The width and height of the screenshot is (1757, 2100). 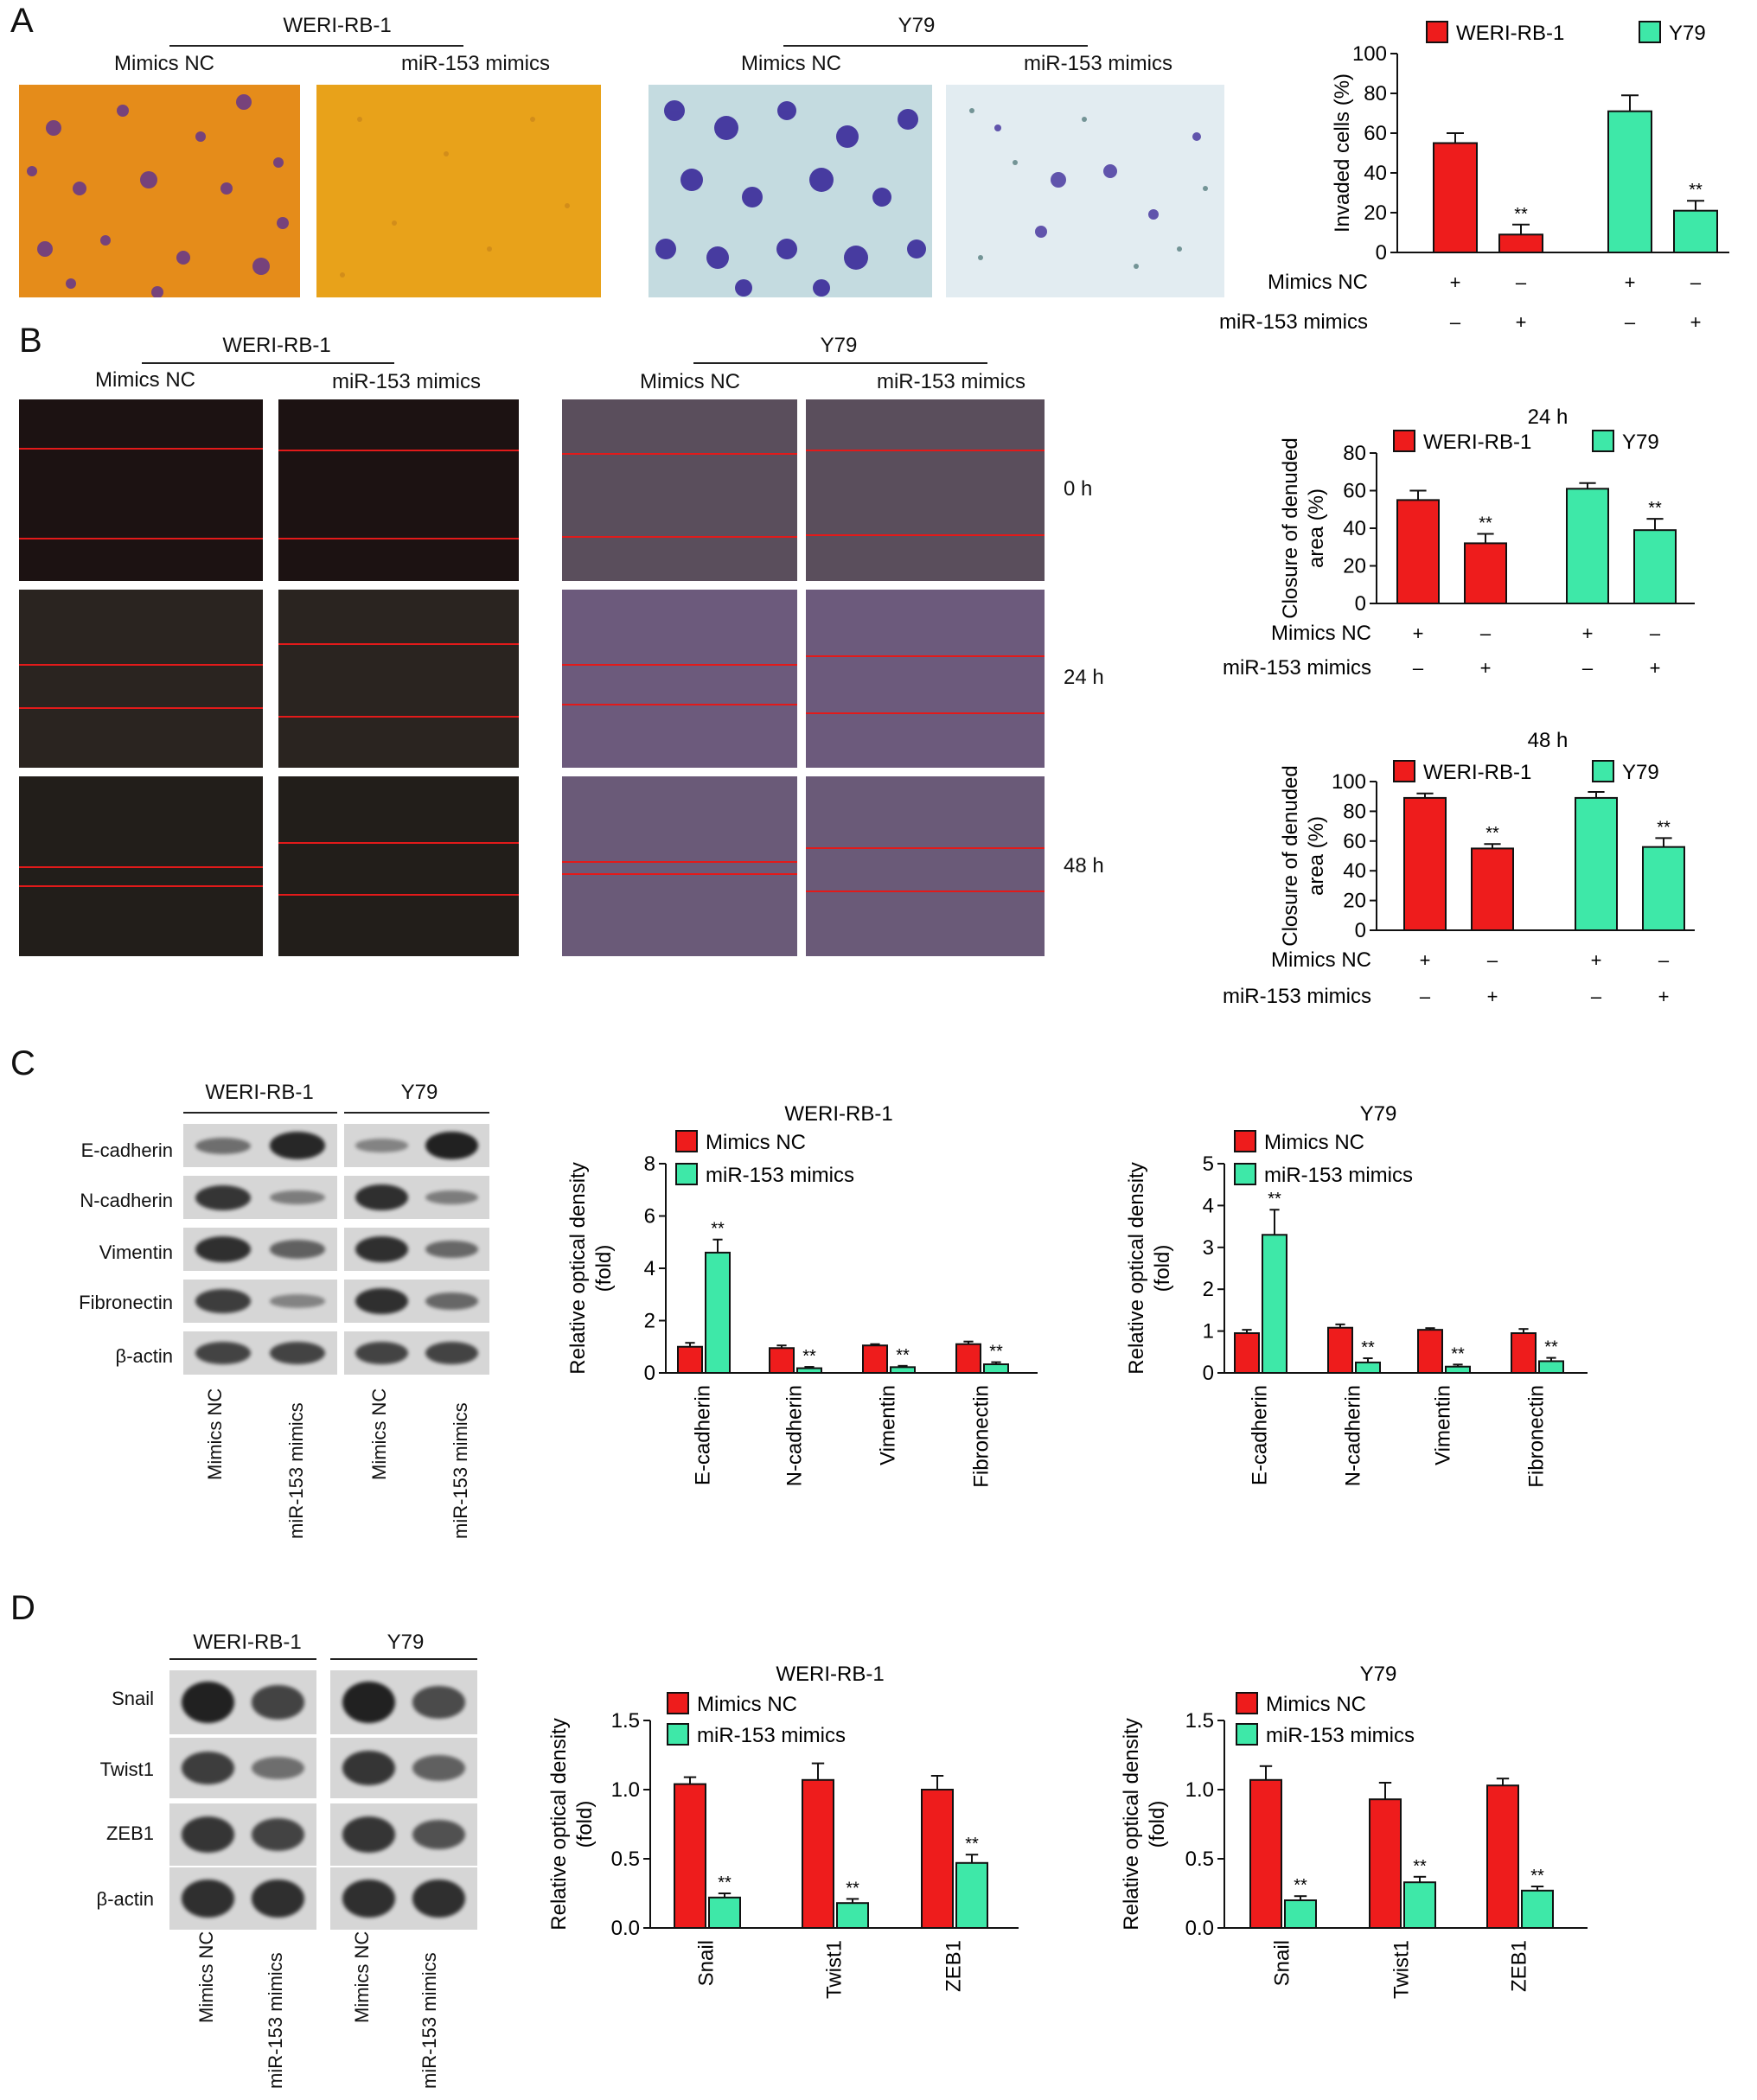 I want to click on b-weri-nc-0h, so click(x=141, y=490).